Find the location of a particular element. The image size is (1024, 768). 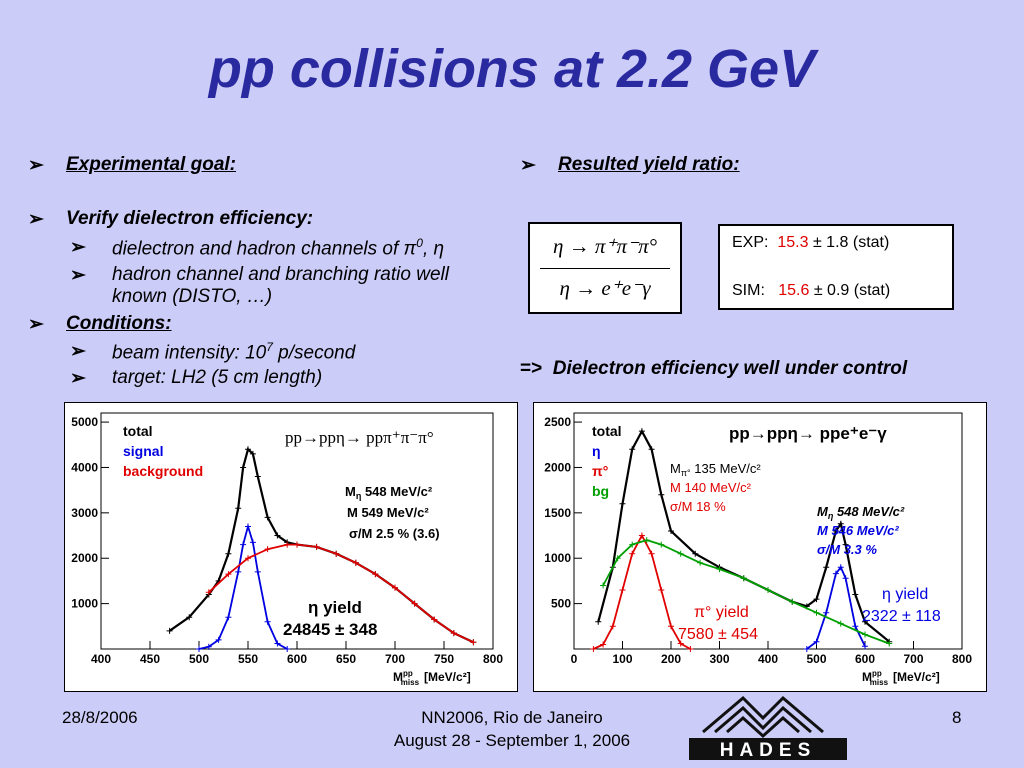

footer-conference: NN2006, Rio de Janeiro is located at coordinates (512, 717).